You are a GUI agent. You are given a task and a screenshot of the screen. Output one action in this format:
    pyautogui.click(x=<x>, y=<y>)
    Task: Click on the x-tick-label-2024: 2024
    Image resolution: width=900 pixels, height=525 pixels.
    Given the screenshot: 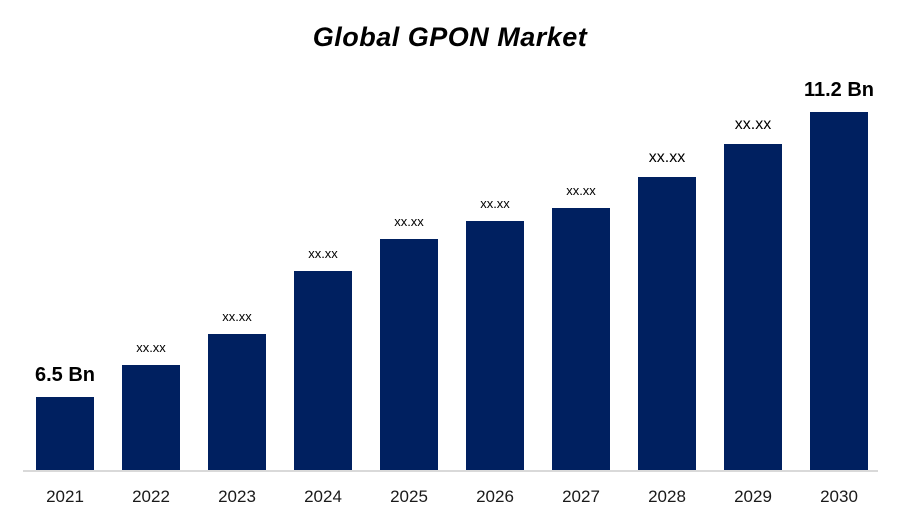 What is the action you would take?
    pyautogui.click(x=323, y=496)
    